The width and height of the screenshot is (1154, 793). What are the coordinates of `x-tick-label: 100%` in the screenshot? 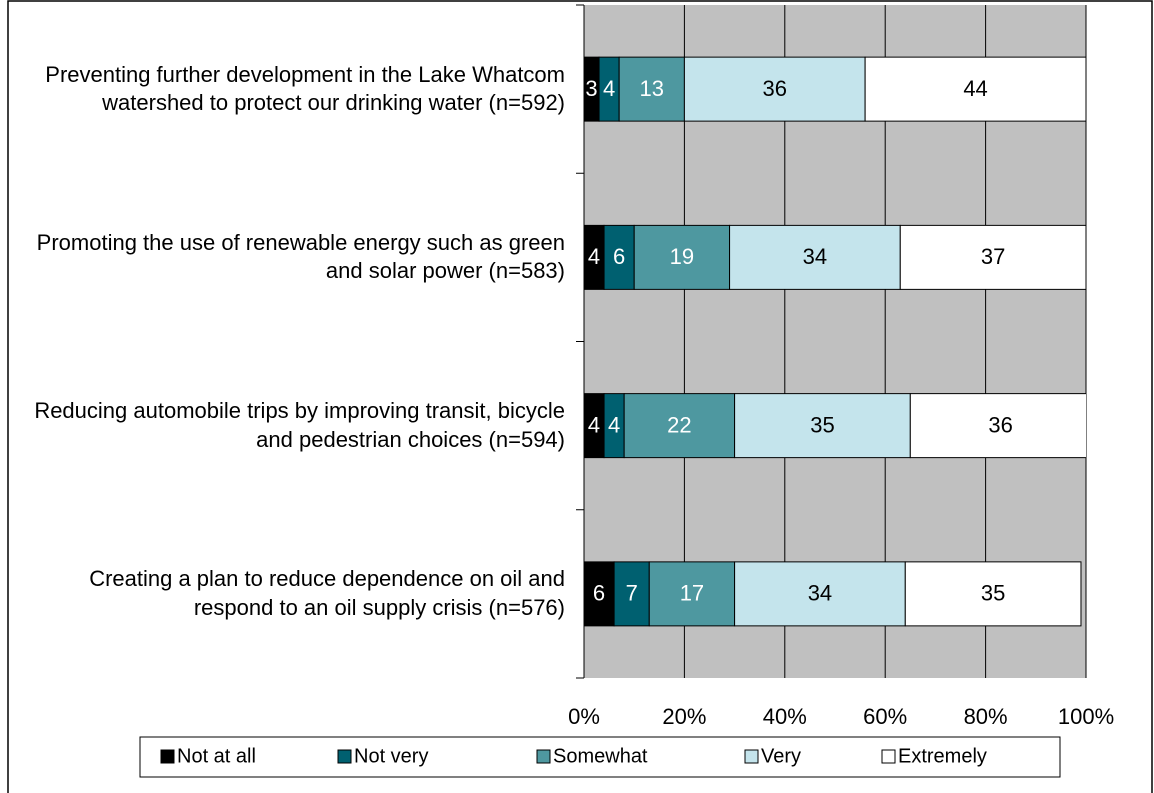 It's located at (1086, 716).